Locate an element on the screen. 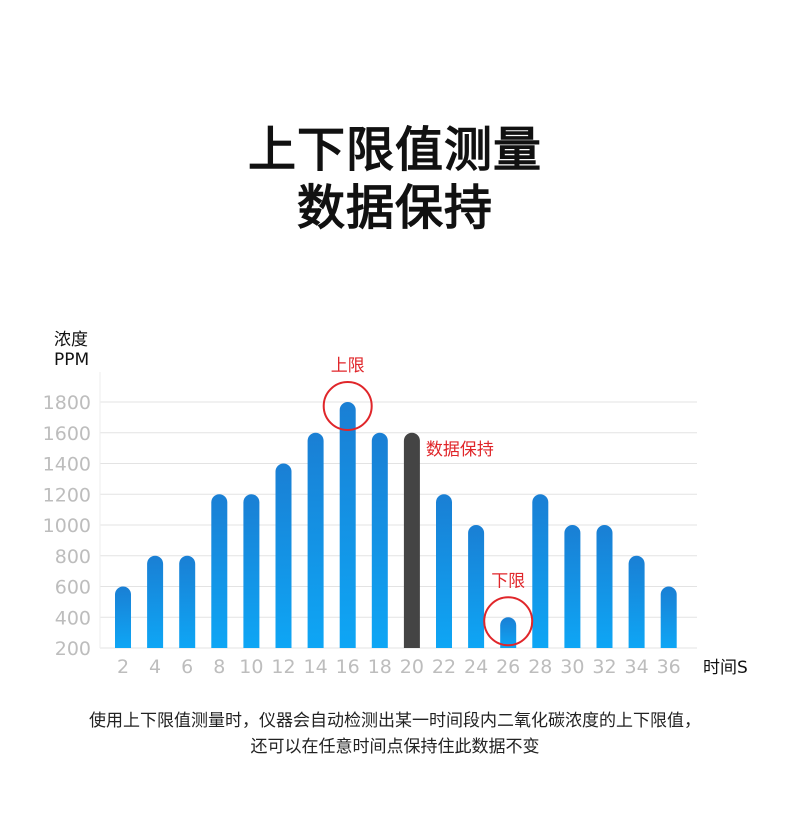 This screenshot has height=827, width=790. lower-limit-circle is located at coordinates (508, 621).